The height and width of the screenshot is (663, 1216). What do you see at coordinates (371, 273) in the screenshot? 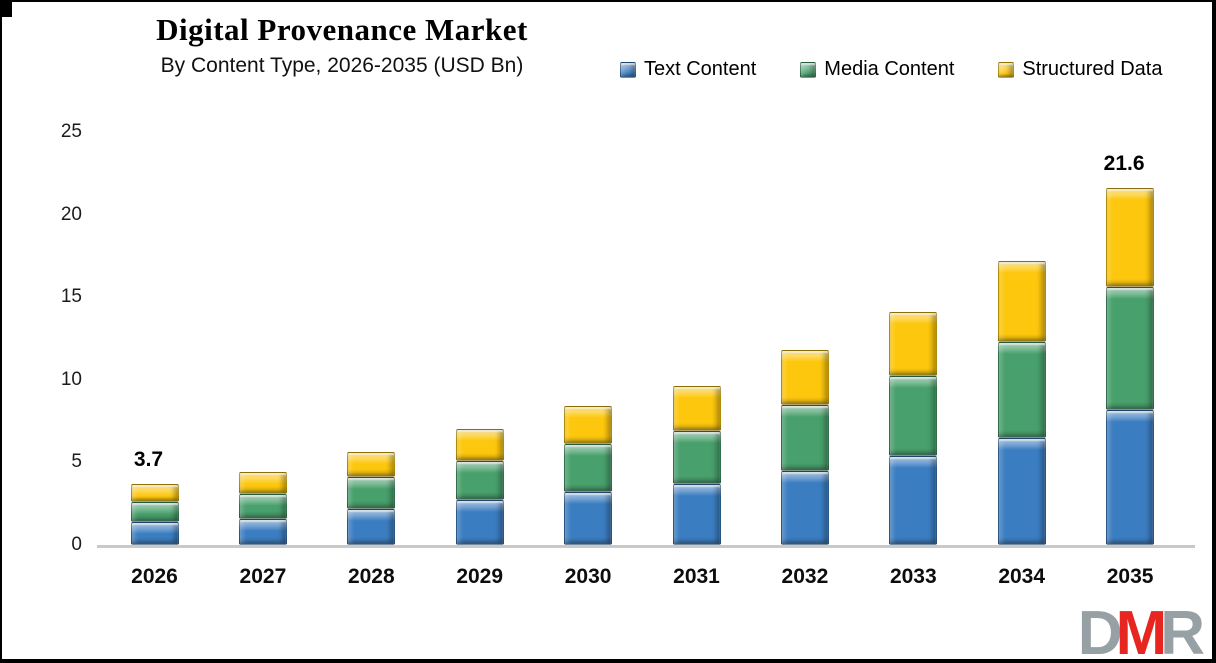
I see `bar-2028` at bounding box center [371, 273].